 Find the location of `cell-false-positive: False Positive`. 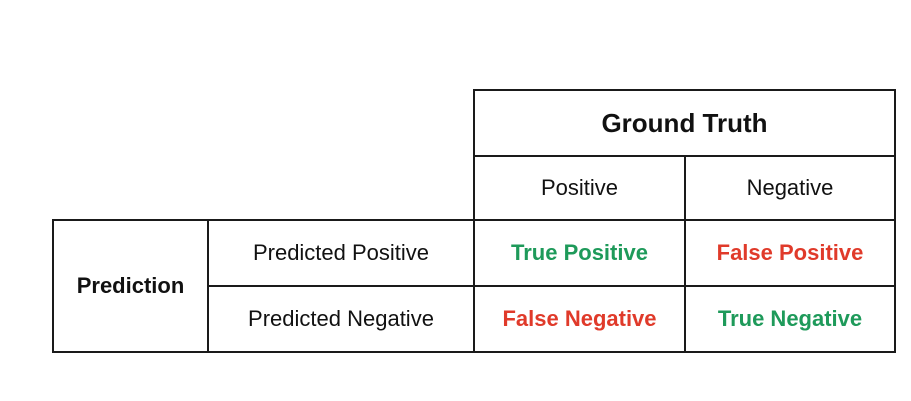

cell-false-positive: False Positive is located at coordinates (790, 252).